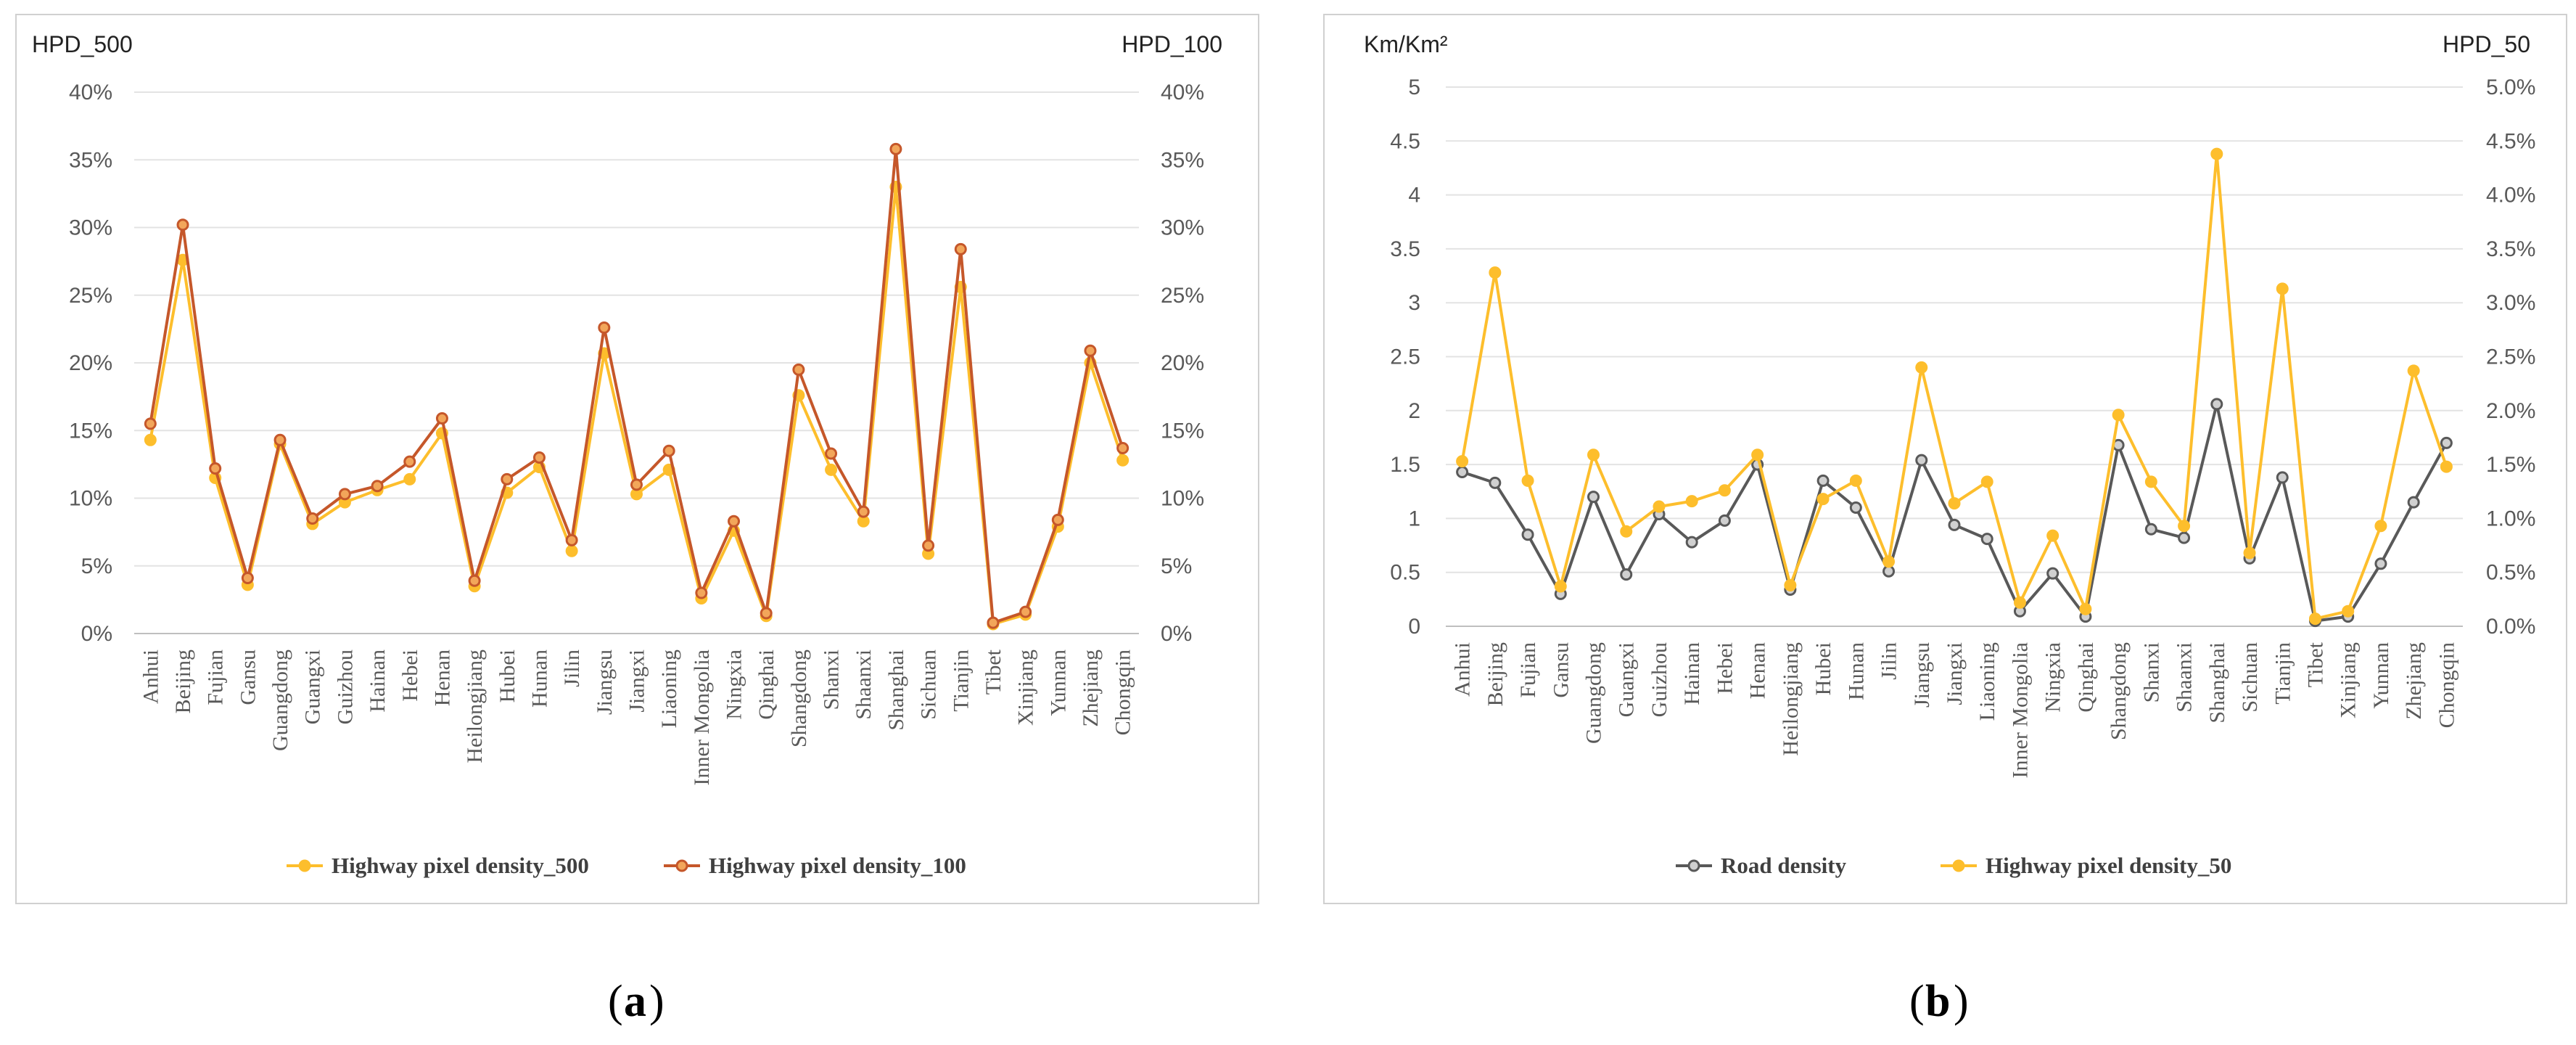  Describe the element at coordinates (475, 706) in the screenshot. I see `chart-a-category-label: Heilongjiang` at that location.